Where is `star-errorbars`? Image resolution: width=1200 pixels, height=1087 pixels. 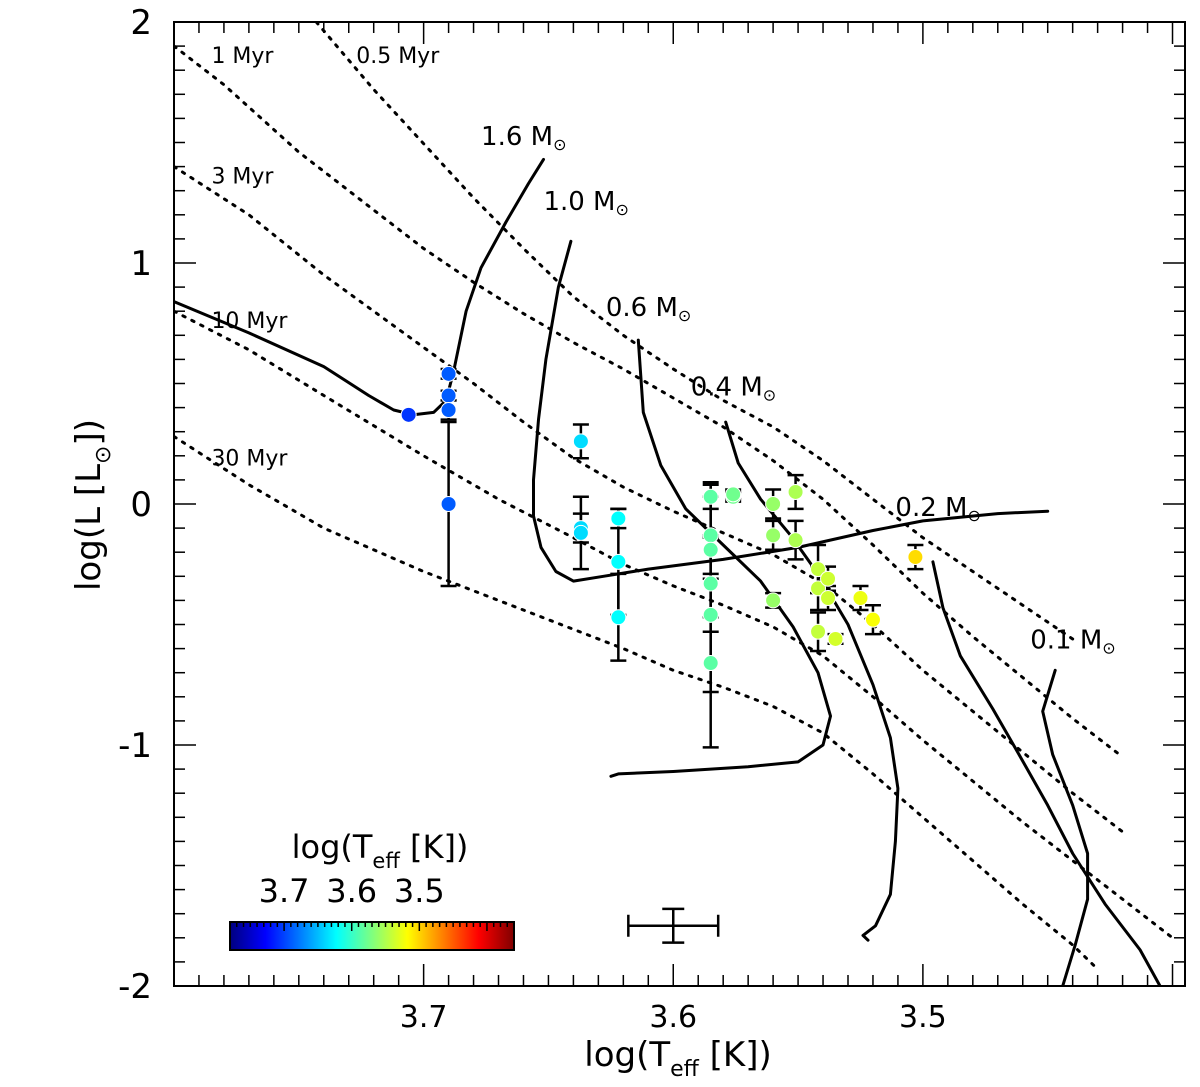 star-errorbars is located at coordinates (682, 558).